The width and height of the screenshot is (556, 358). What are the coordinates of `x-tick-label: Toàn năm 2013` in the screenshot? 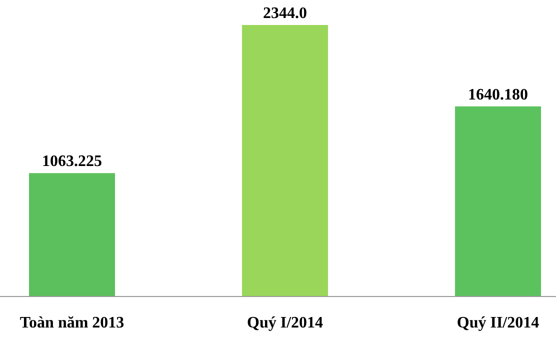 It's located at (72, 323).